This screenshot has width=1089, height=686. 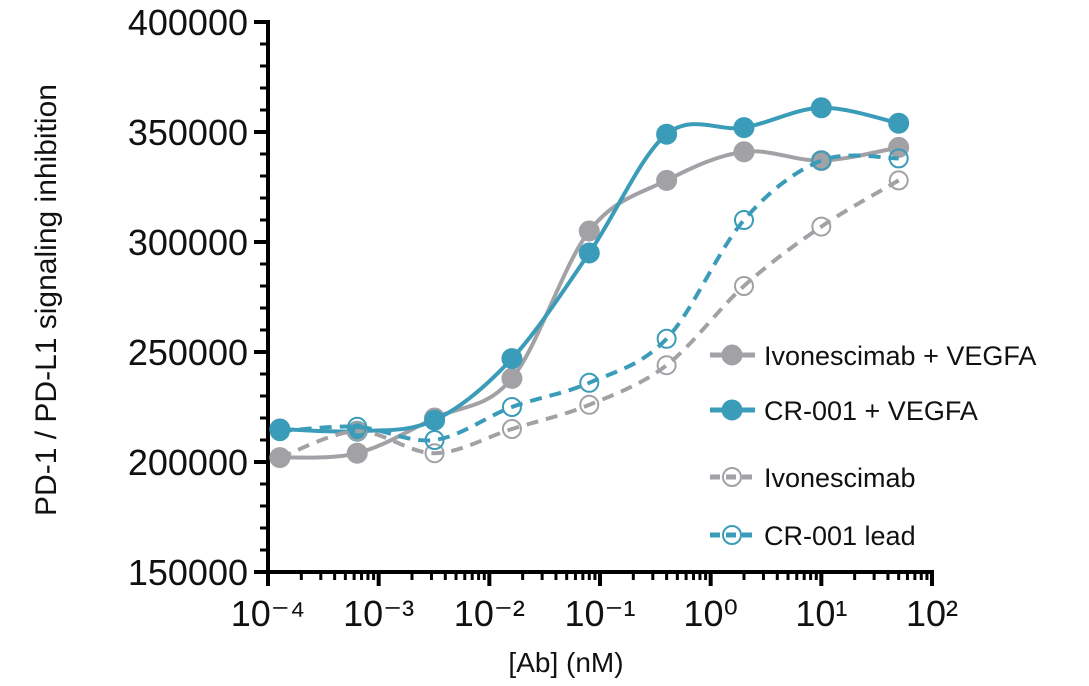 I want to click on legend-label: Ivonescimab + VEGFA, so click(x=900, y=356).